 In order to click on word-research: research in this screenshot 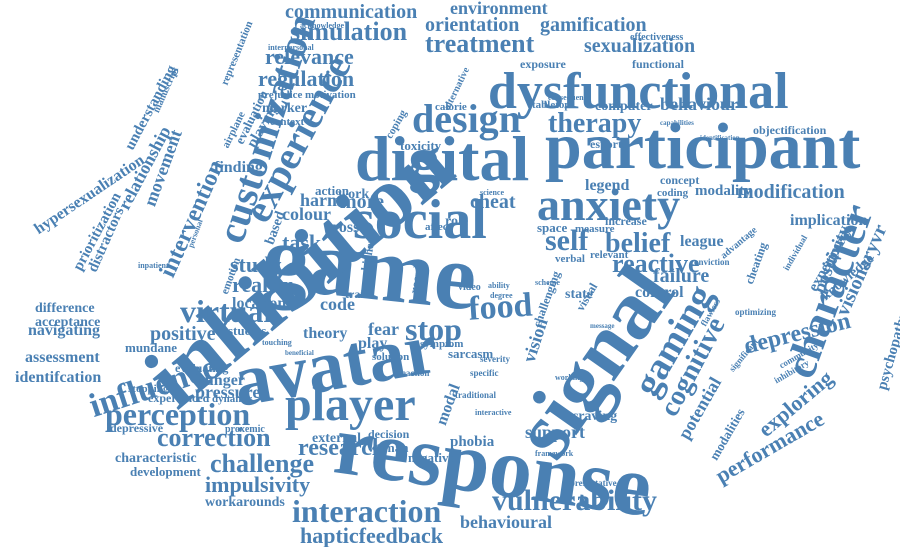, I will do `click(341, 448)`.